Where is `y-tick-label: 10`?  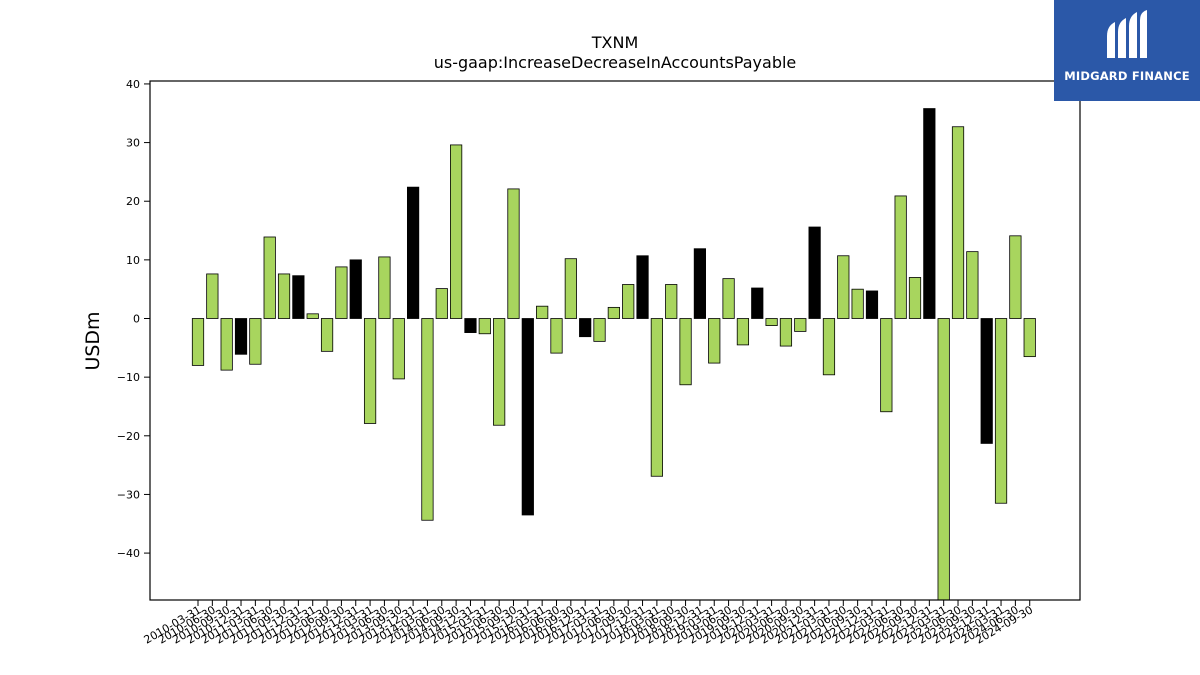 y-tick-label: 10 is located at coordinates (133, 260).